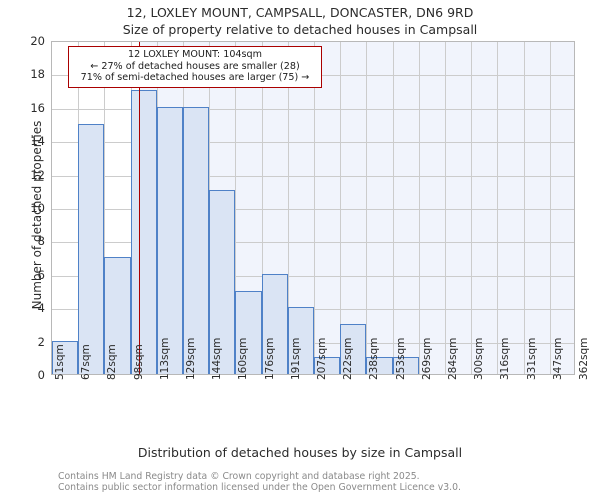 The image size is (600, 500). I want to click on y-axis-tick-label: 14, so click(37, 141).